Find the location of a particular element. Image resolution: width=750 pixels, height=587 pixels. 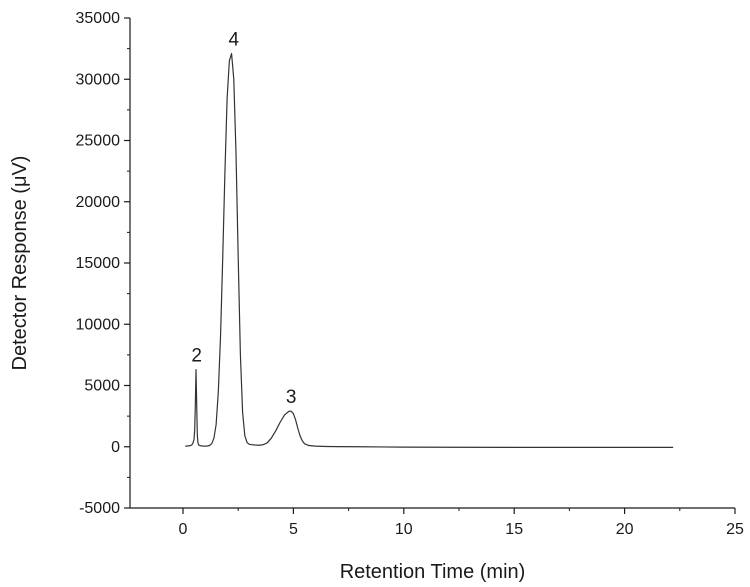

y-axis-title: Detector Response (μV) is located at coordinates (20, 263).